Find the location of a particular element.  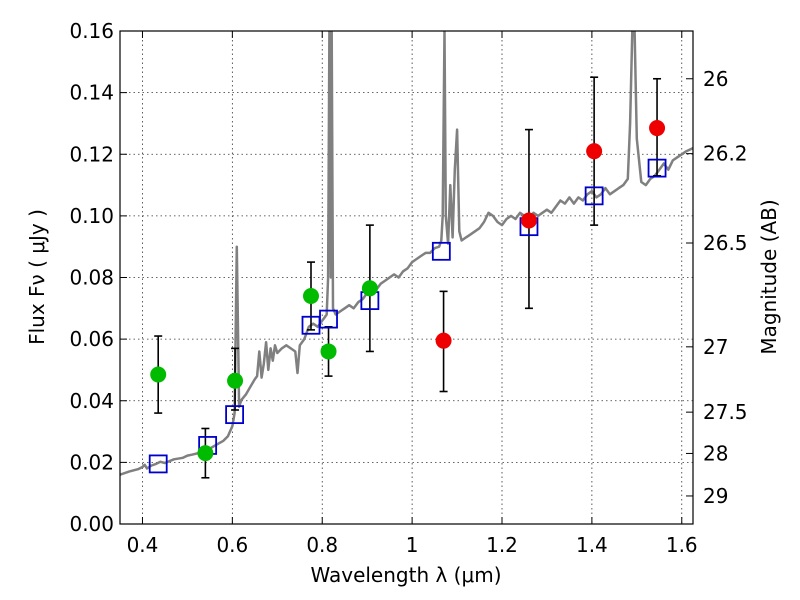

x-axis-title: Wavelength λ (μm) is located at coordinates (405, 575).